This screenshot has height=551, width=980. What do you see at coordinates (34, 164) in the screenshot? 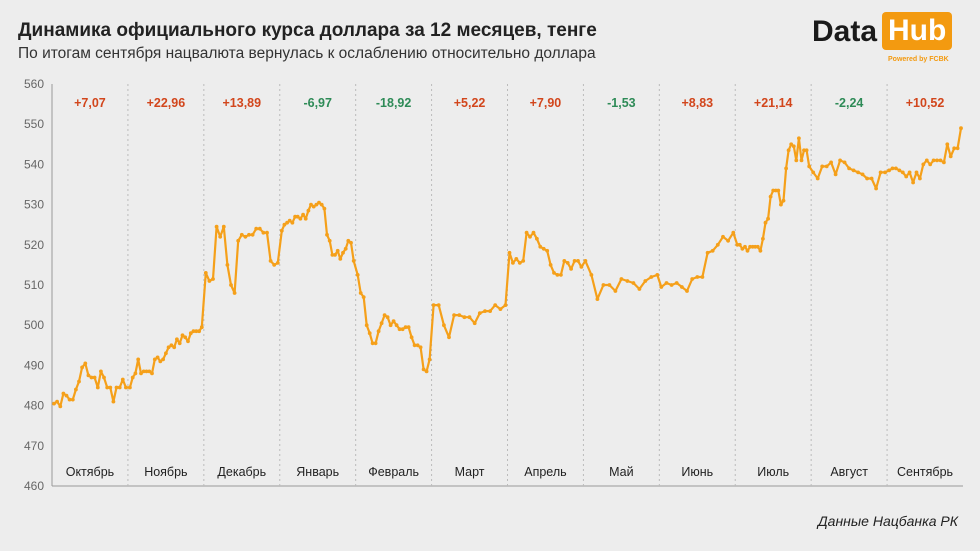
I see `y-tick-label: 540` at bounding box center [34, 164].